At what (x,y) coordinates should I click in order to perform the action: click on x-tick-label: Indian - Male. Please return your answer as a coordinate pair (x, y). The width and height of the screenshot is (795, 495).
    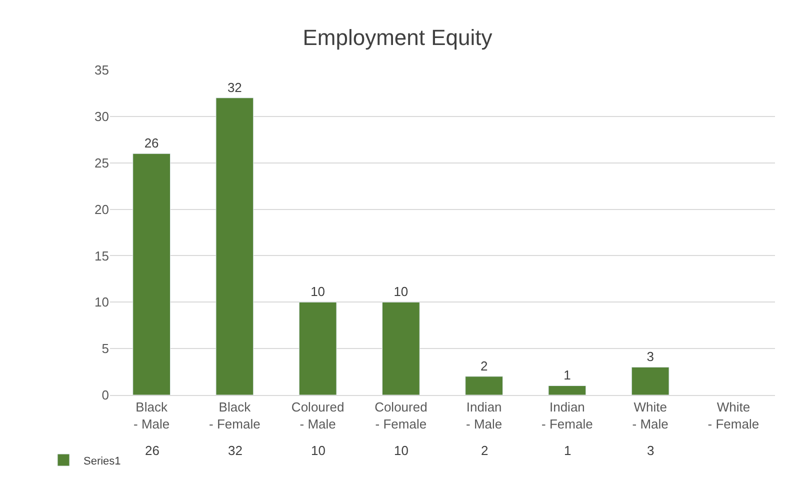
    Looking at the image, I should click on (484, 416).